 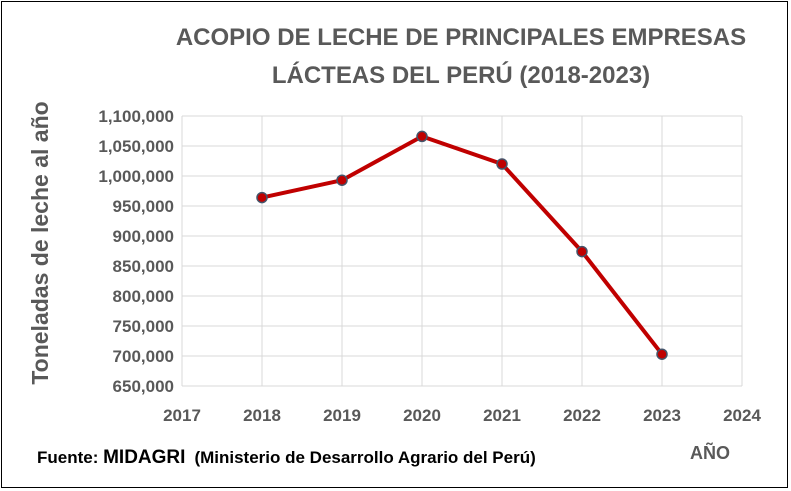 What do you see at coordinates (182, 415) in the screenshot?
I see `x-tick-label: 2017` at bounding box center [182, 415].